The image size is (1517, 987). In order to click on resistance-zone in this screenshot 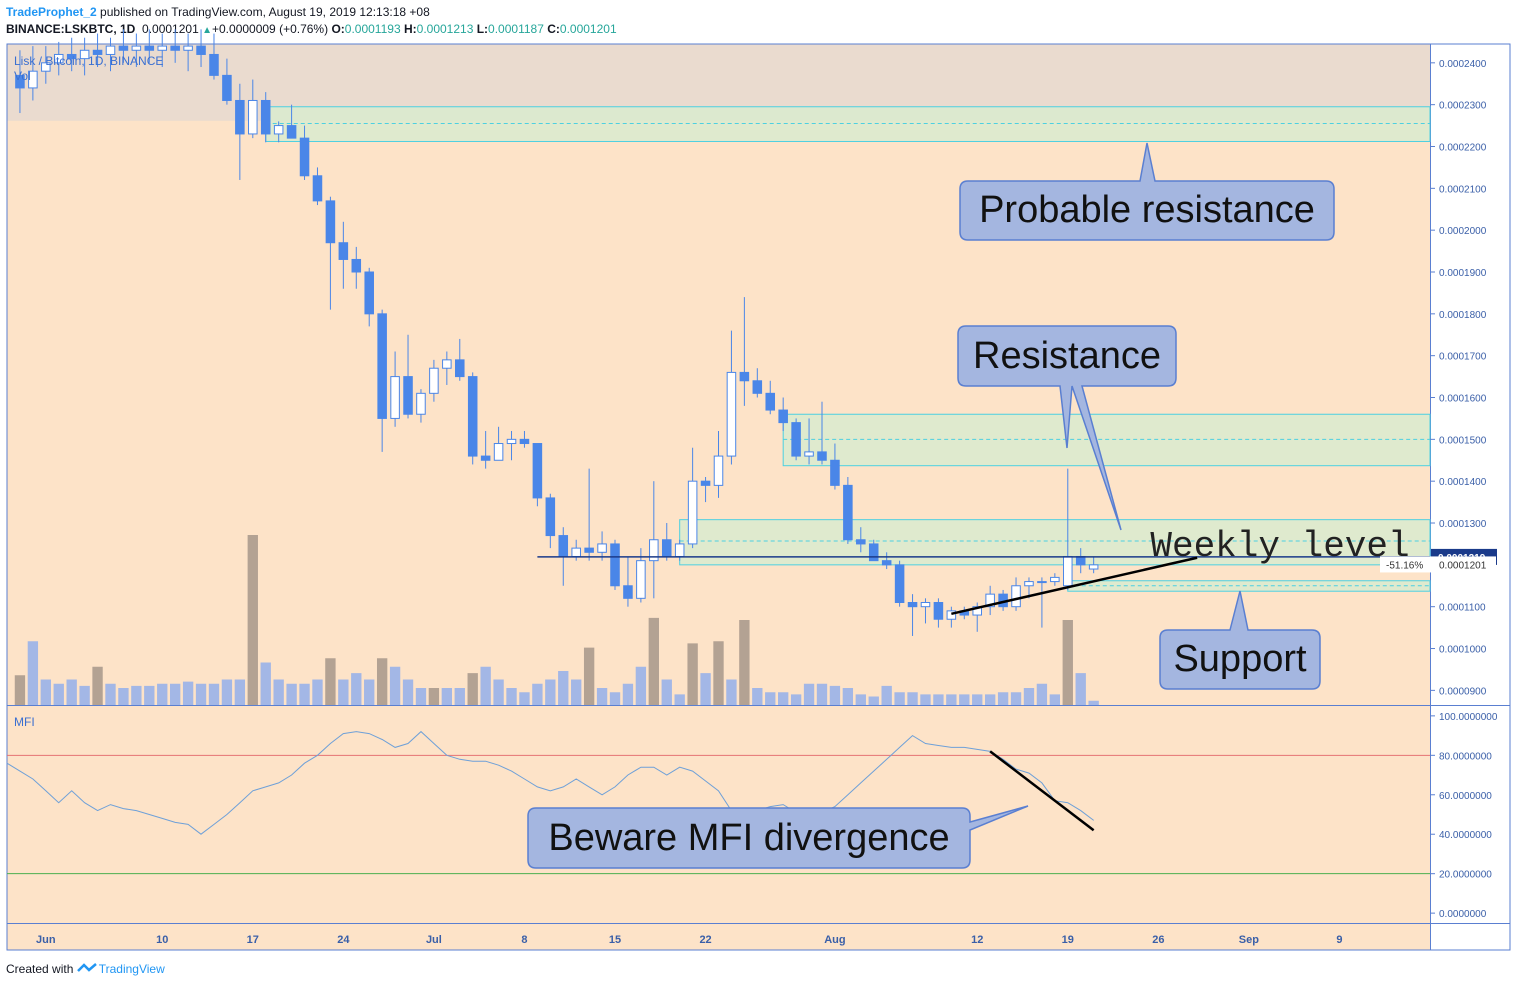, I will do `click(1106, 440)`.